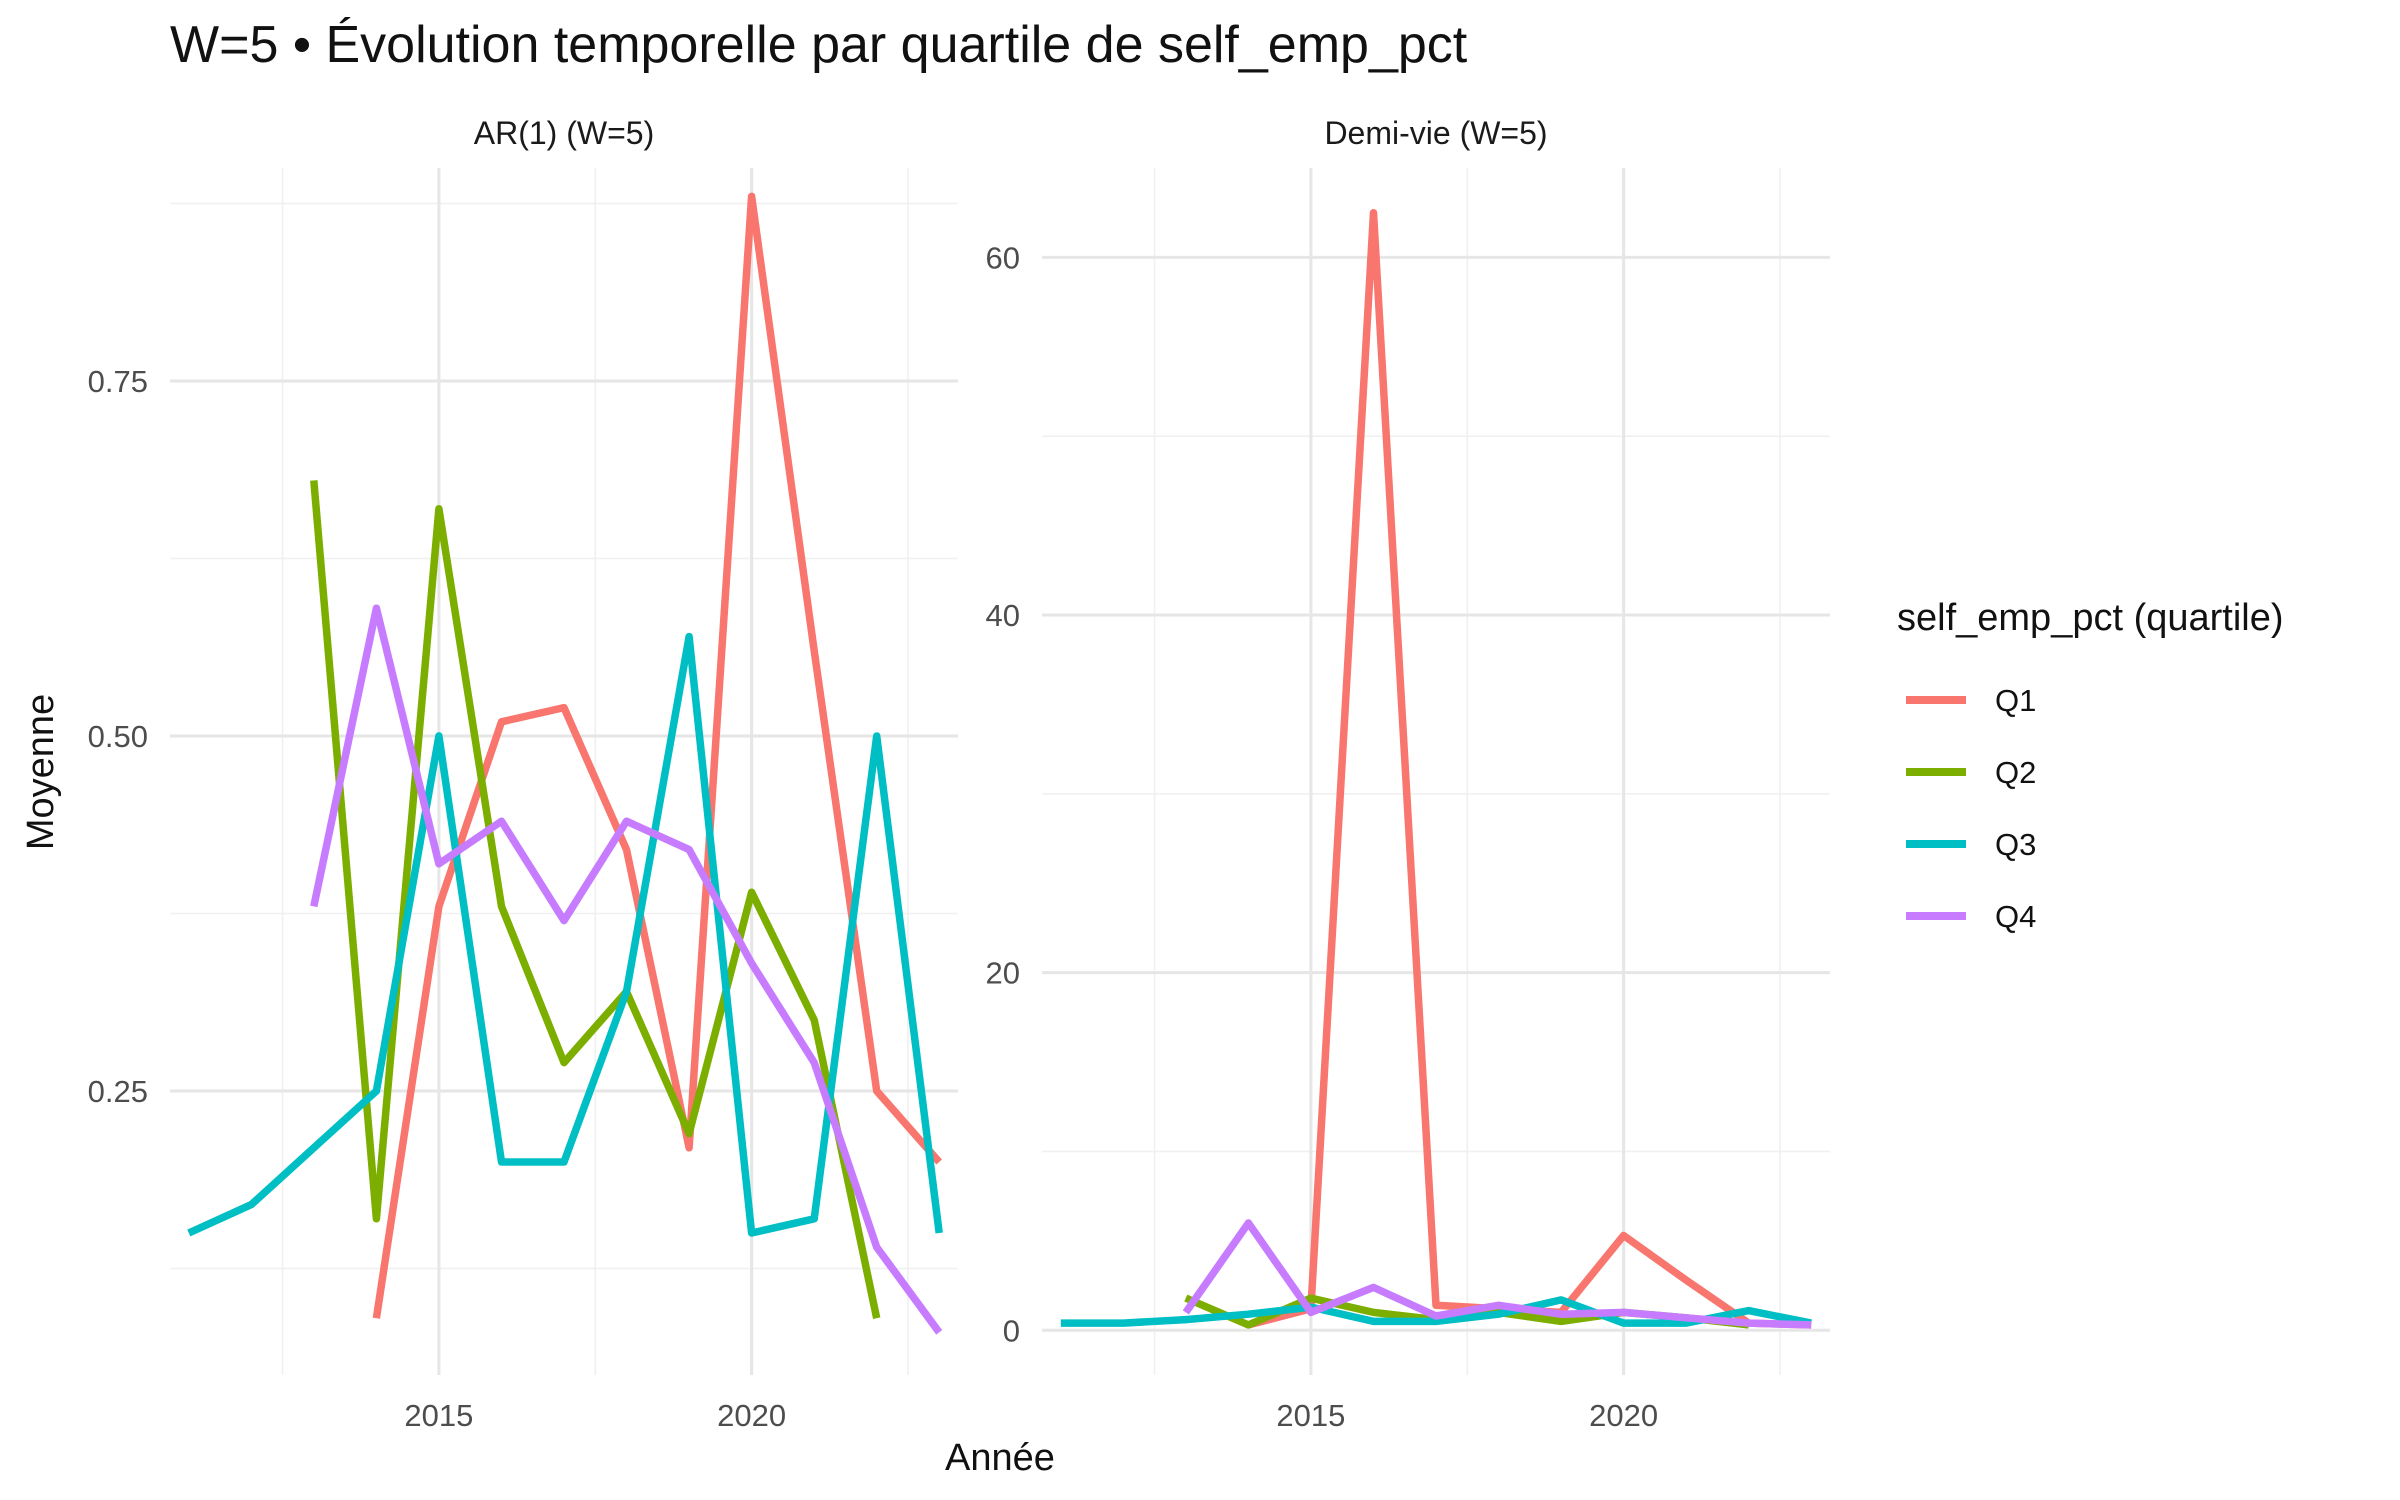 The height and width of the screenshot is (1500, 2400). I want to click on y-tick-label: 0.25, so click(118, 1091).